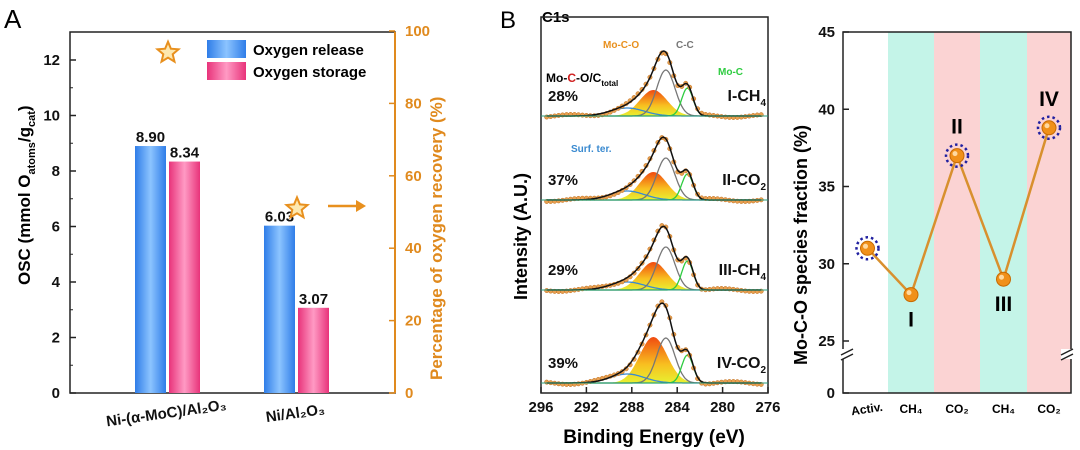 The height and width of the screenshot is (450, 1080). What do you see at coordinates (56, 171) in the screenshot?
I see `y-tick-label-a: 8` at bounding box center [56, 171].